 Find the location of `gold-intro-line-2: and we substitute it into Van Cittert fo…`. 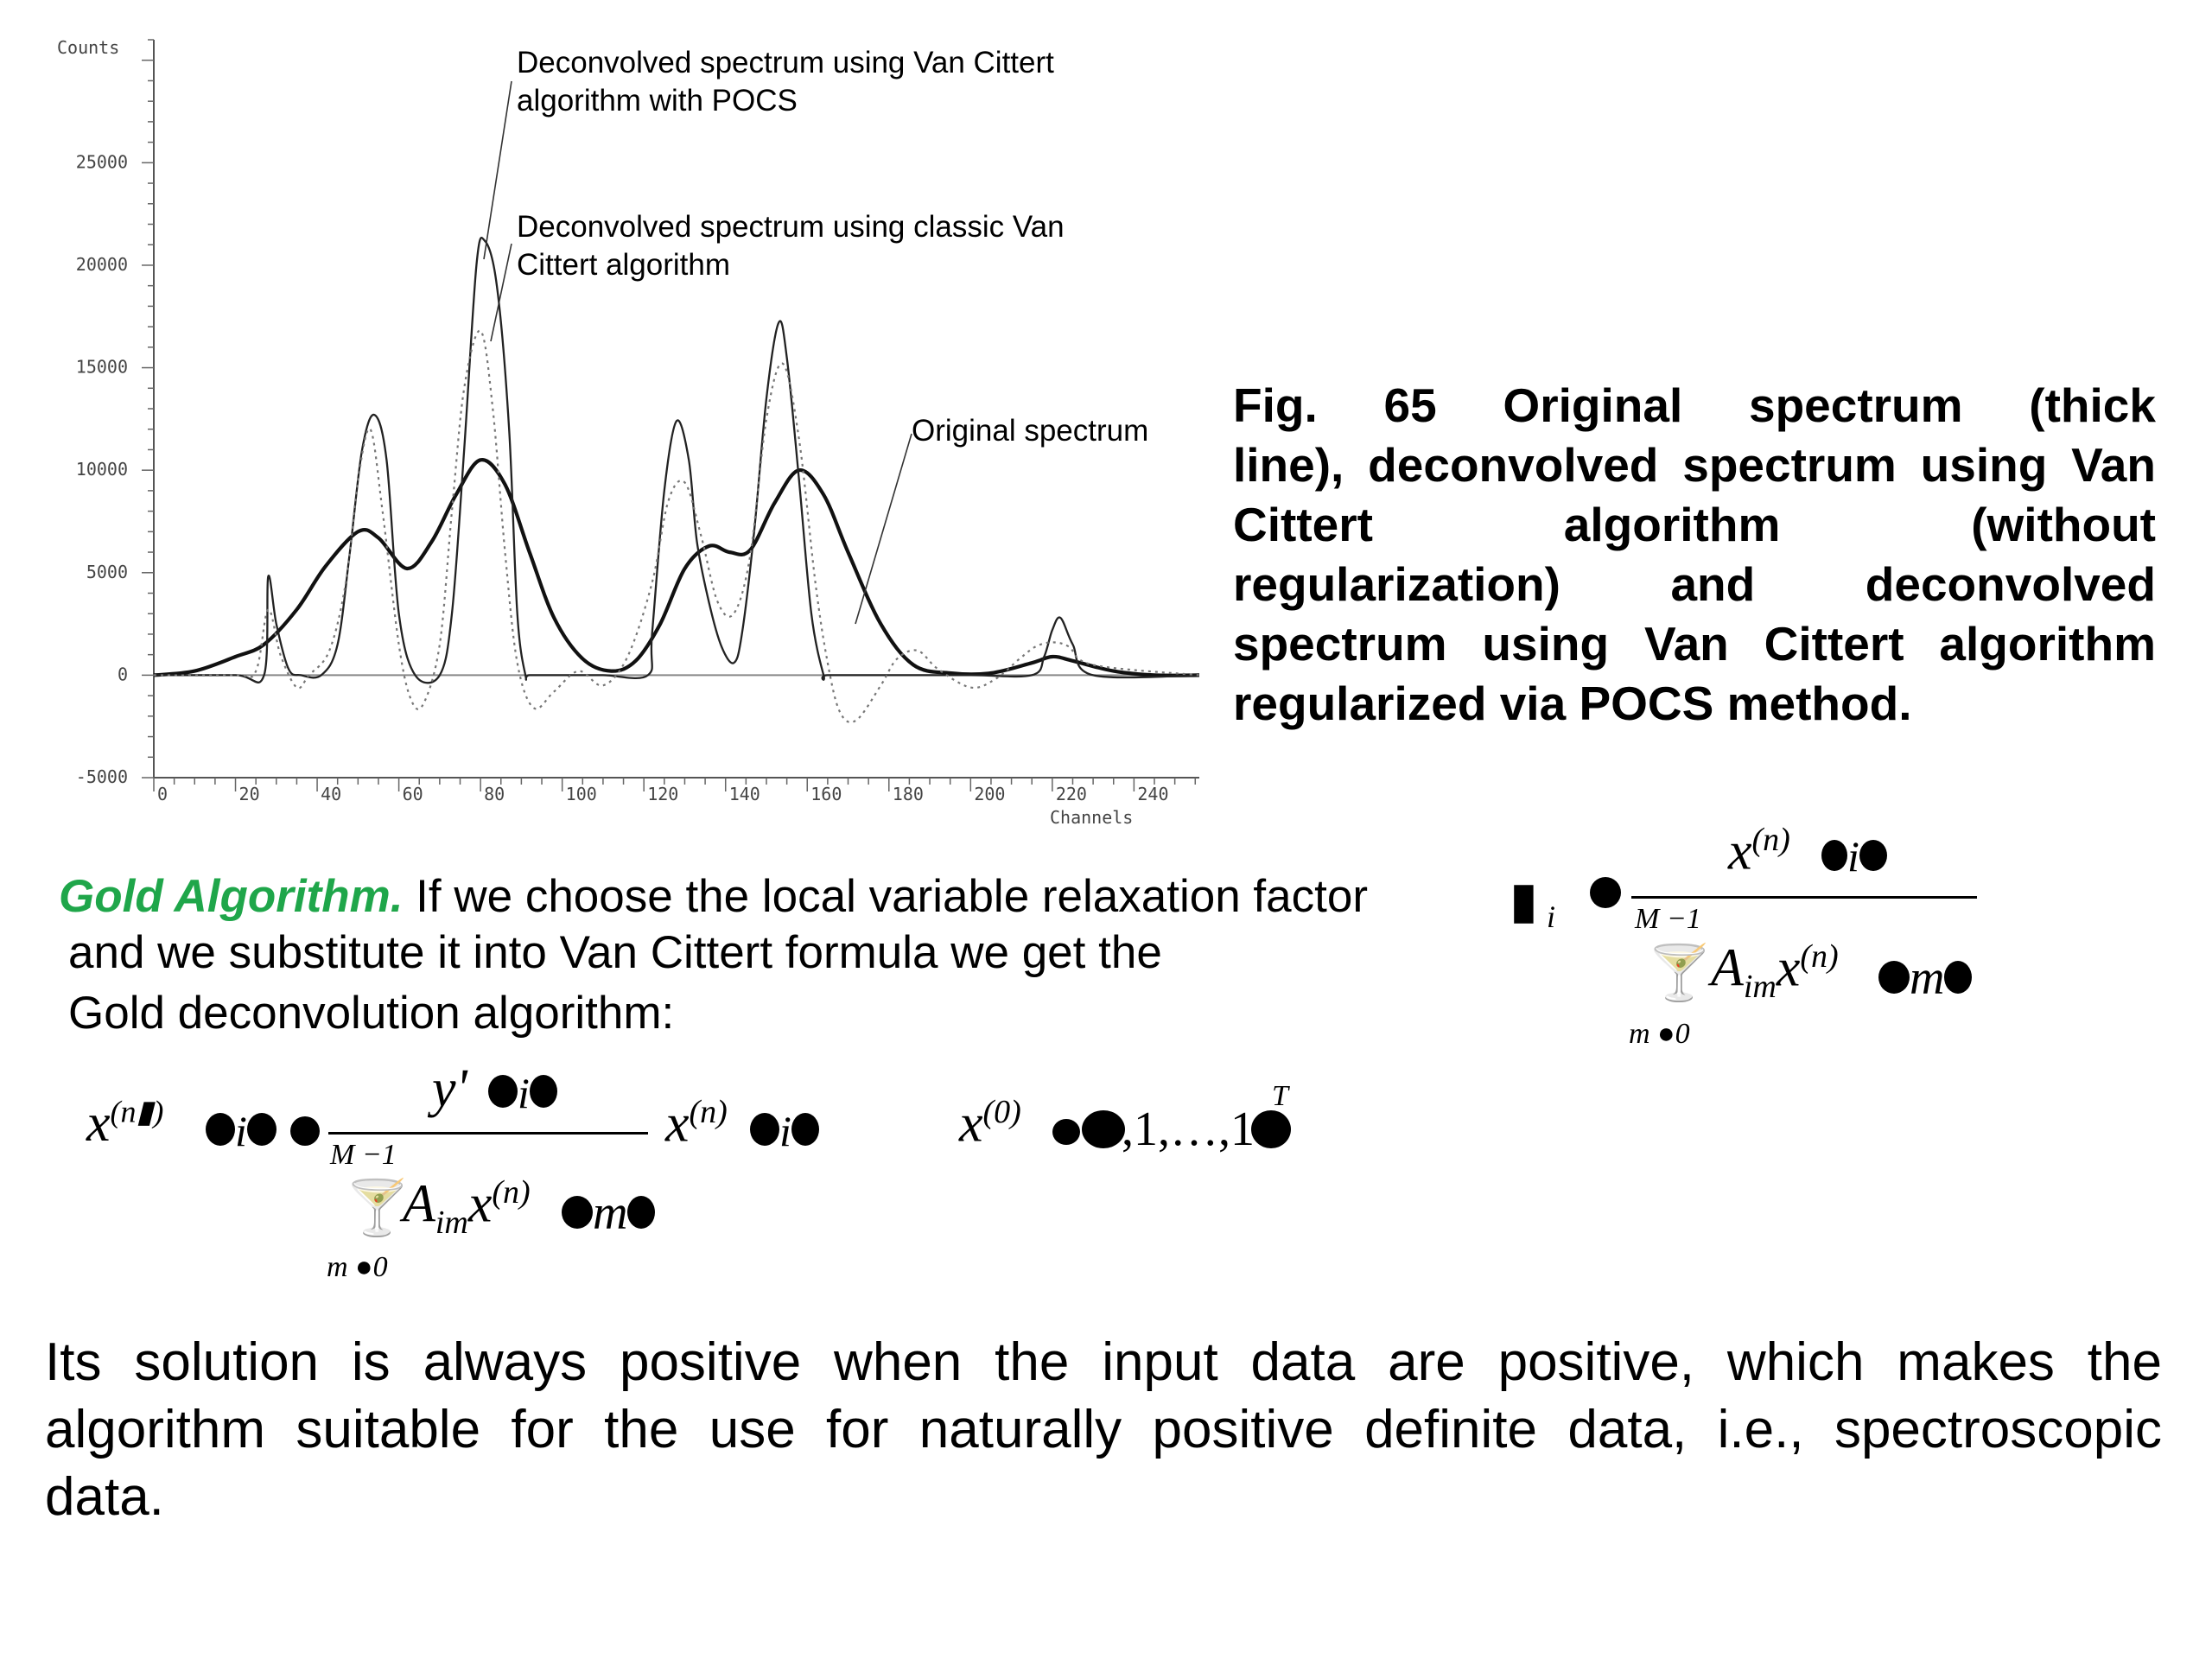

gold-intro-line-2: and we substitute it into Van Cittert fo… is located at coordinates (615, 952).